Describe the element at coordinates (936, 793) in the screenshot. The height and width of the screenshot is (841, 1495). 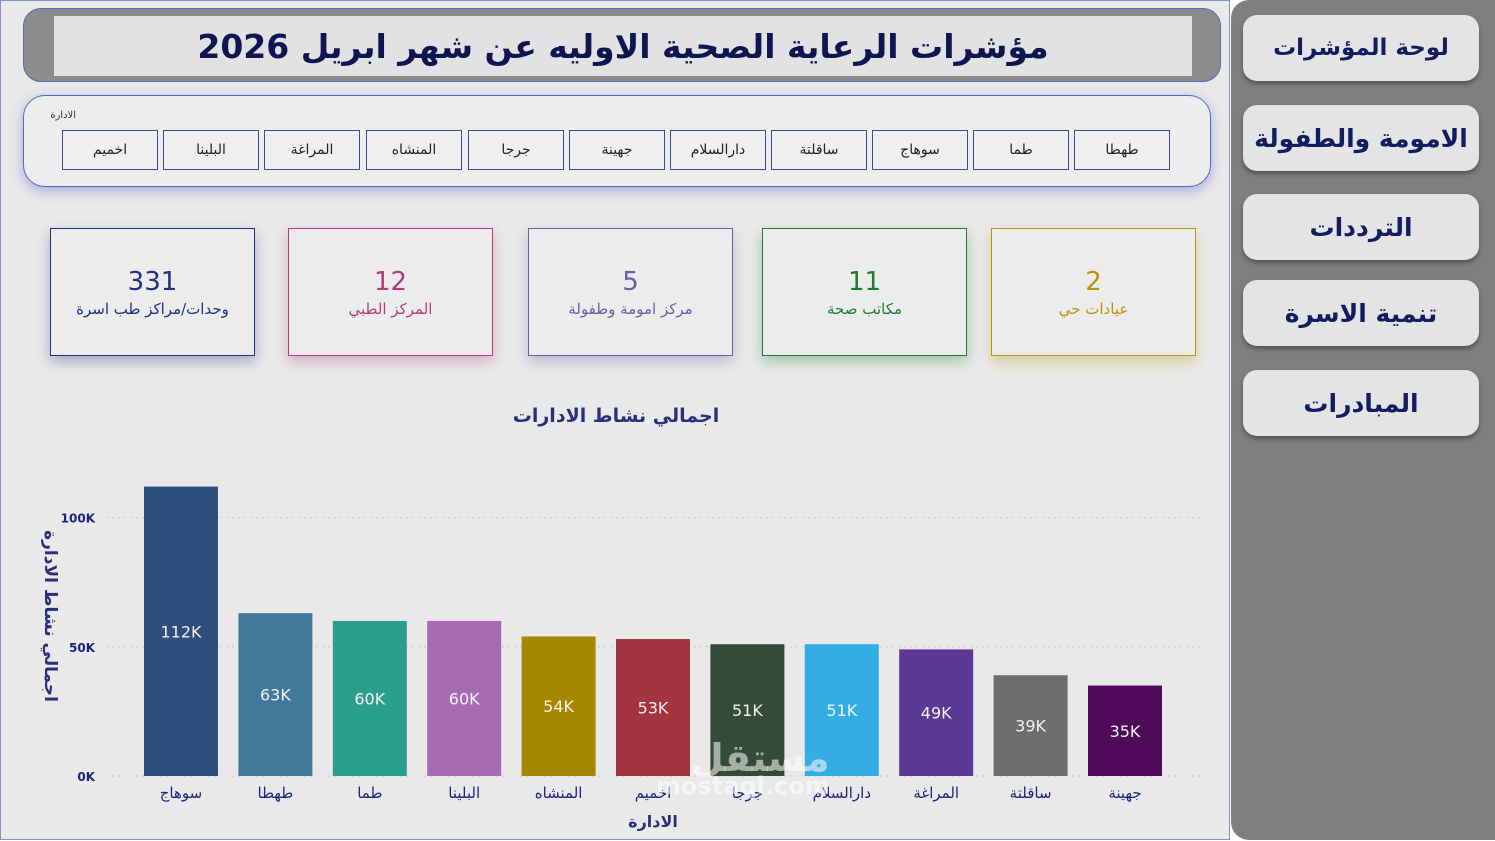
I see `x-tick-label: المراغة` at that location.